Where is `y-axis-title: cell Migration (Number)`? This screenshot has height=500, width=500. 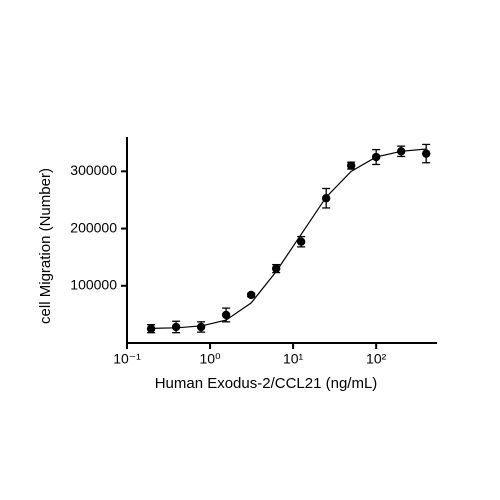 y-axis-title: cell Migration (Number) is located at coordinates (45, 246).